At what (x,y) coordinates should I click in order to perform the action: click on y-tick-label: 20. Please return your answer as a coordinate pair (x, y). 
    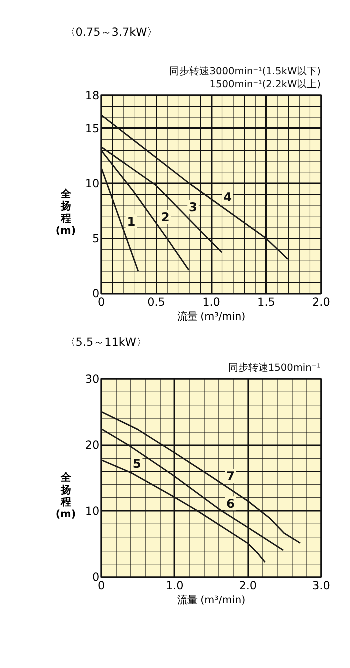
    Looking at the image, I should click on (92, 445).